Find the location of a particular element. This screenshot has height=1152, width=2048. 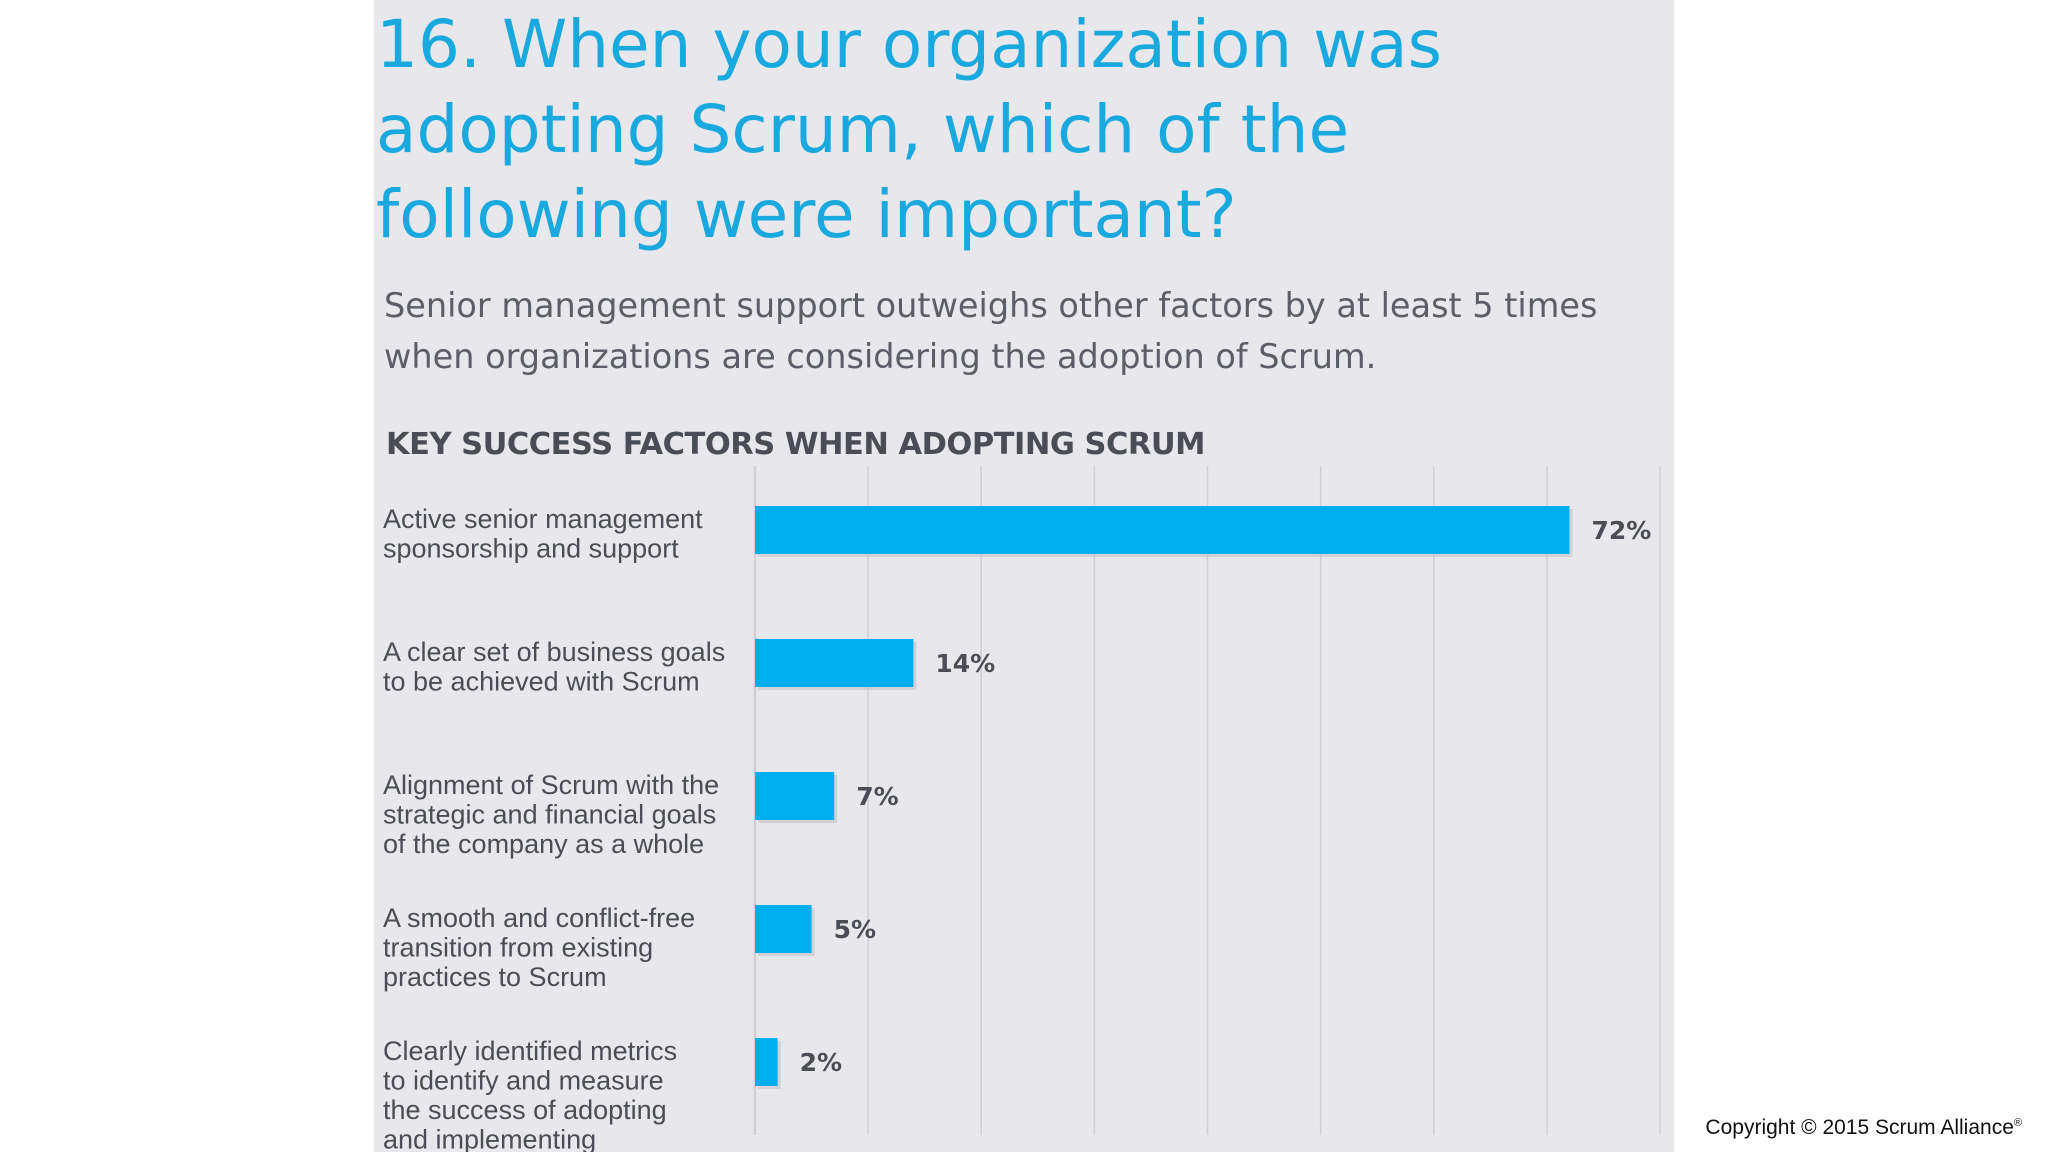

value-label: 2% is located at coordinates (821, 1062).